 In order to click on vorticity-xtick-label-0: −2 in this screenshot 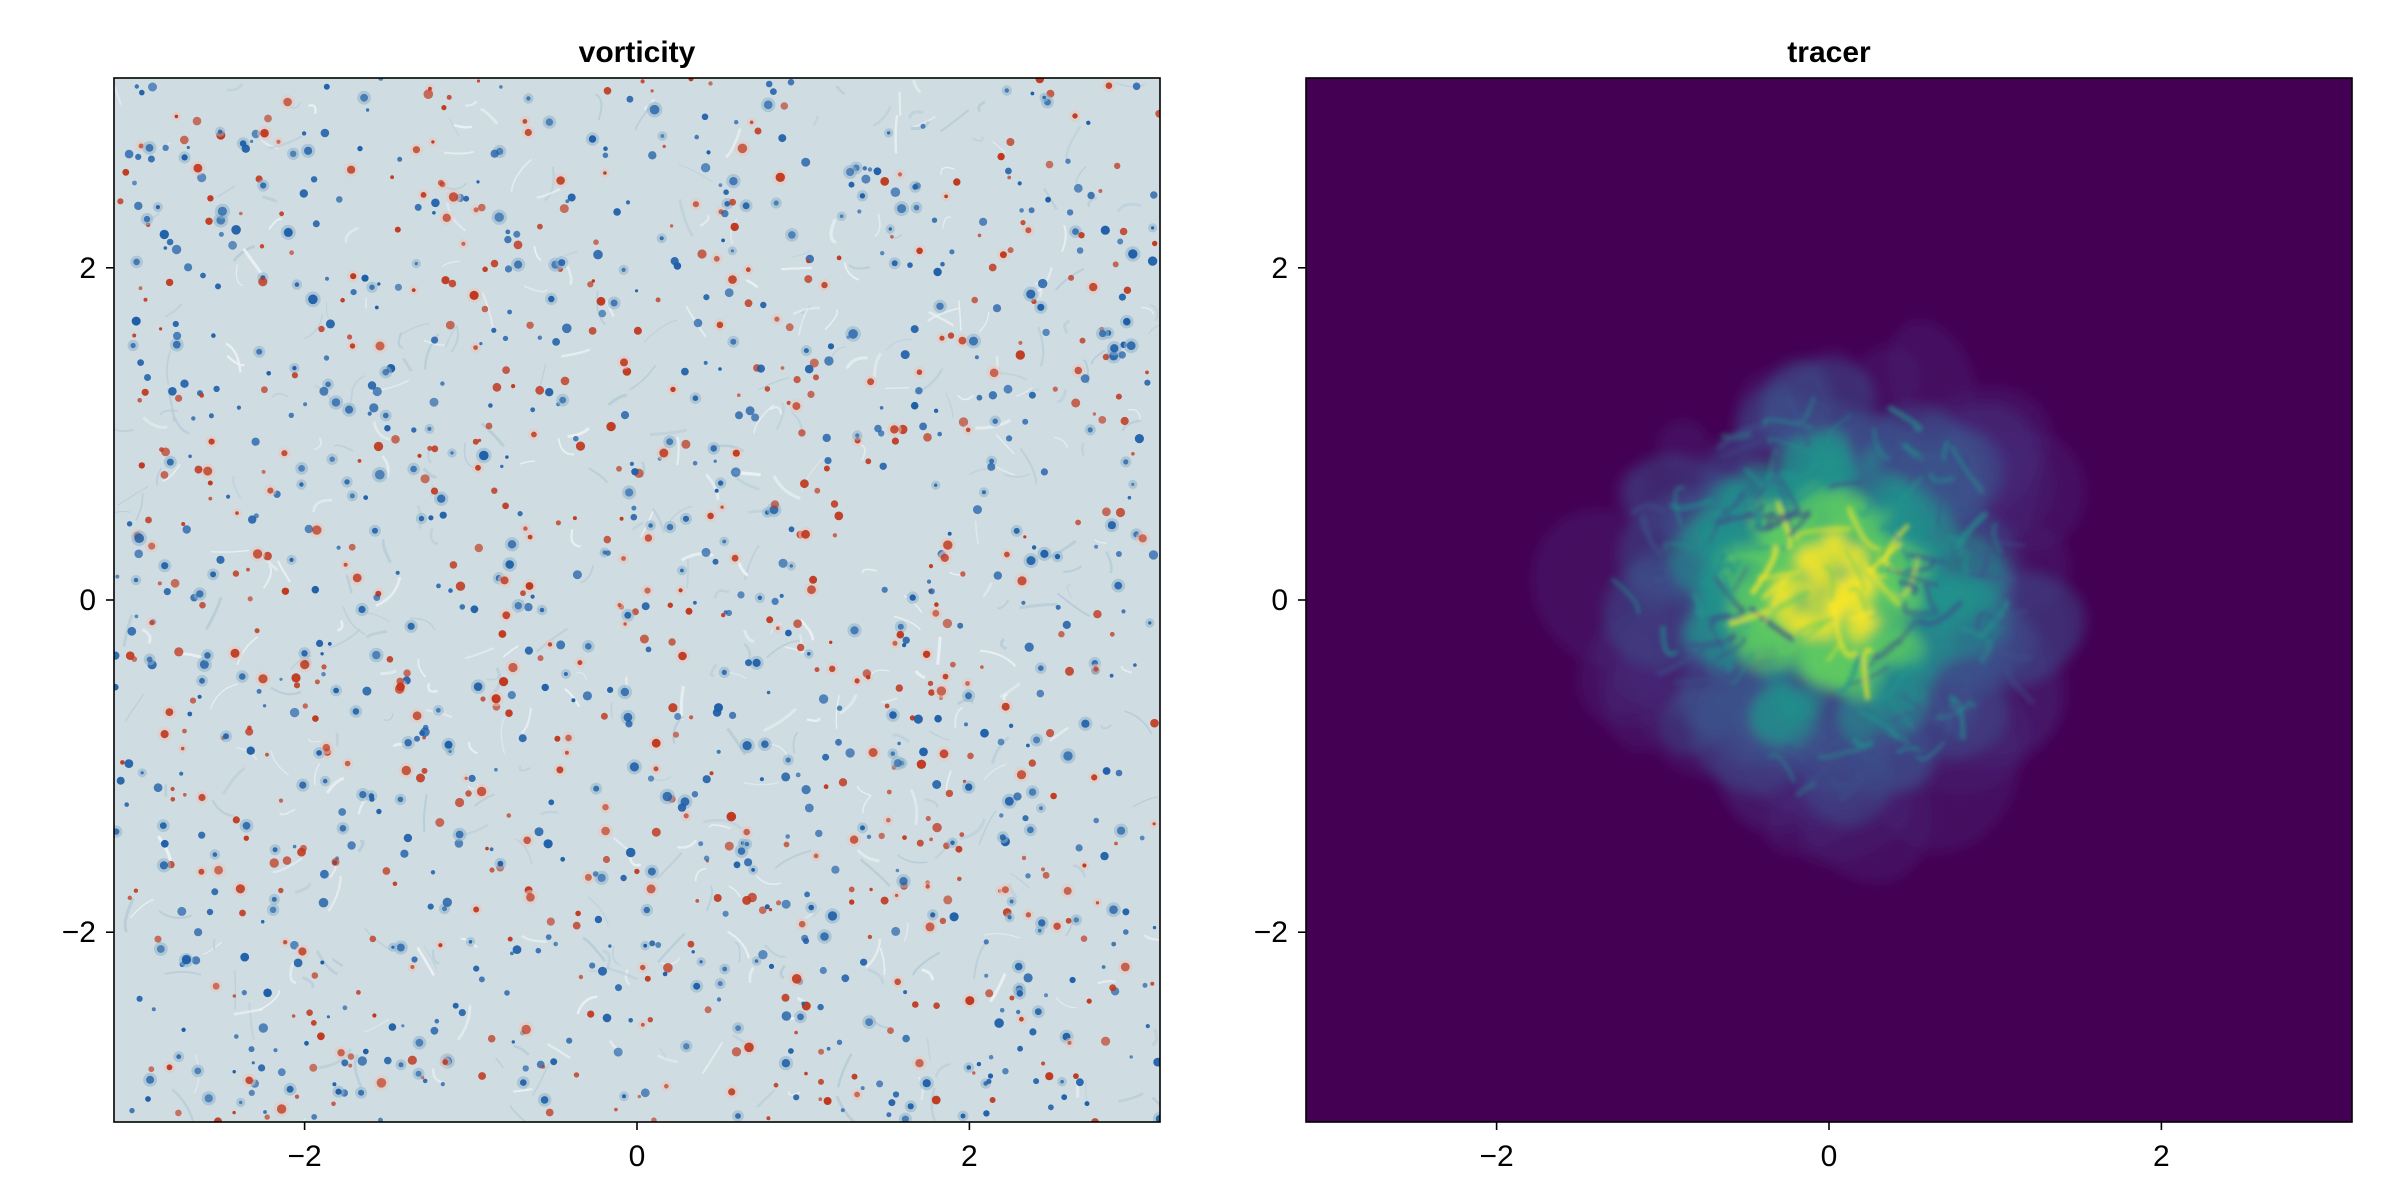, I will do `click(304, 1156)`.